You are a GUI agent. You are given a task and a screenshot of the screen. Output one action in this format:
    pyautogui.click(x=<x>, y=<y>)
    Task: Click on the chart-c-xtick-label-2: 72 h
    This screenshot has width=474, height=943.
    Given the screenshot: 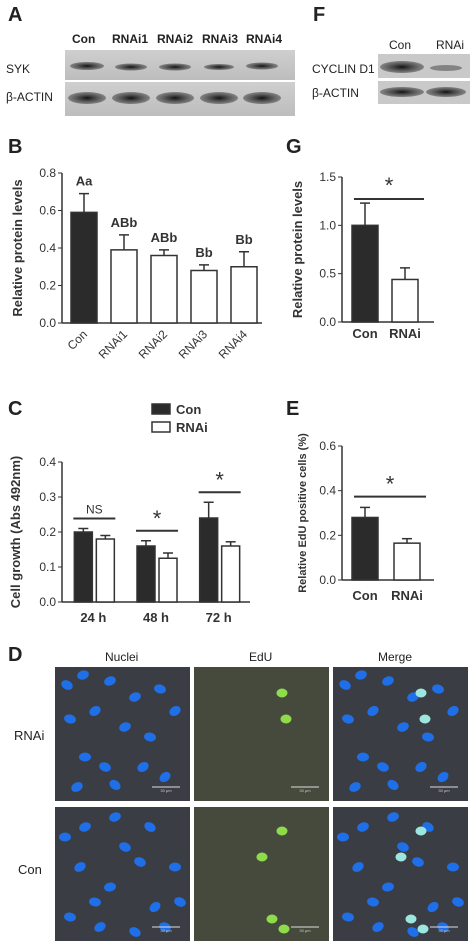 What is the action you would take?
    pyautogui.click(x=219, y=617)
    